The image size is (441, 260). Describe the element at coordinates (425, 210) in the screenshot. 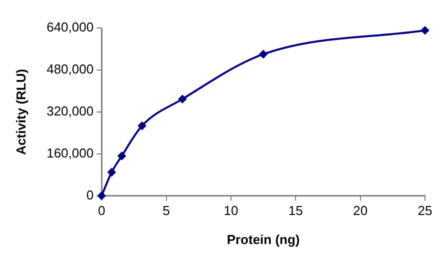

I see `x-tick-label: 25` at that location.